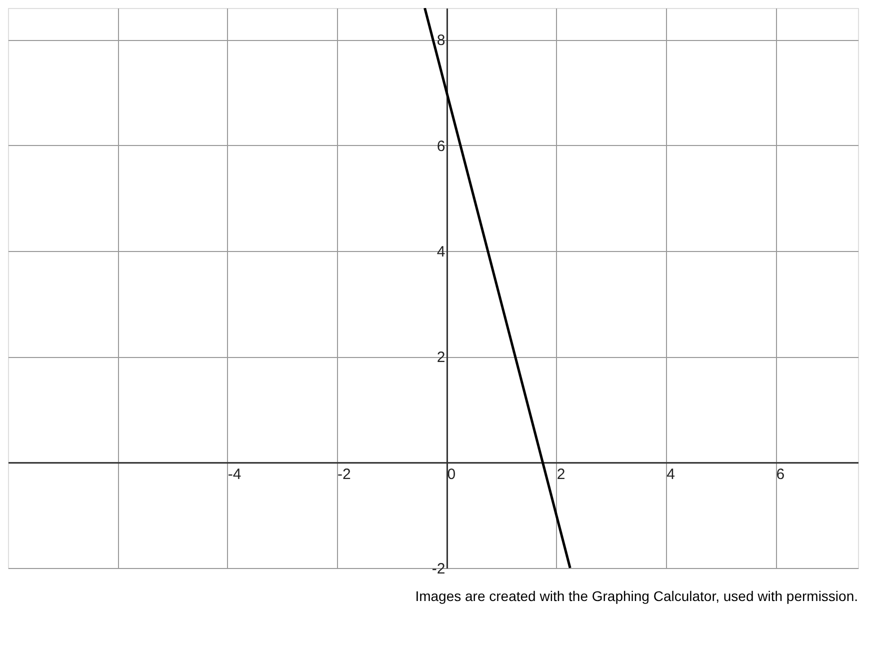 The width and height of the screenshot is (877, 645). What do you see at coordinates (441, 357) in the screenshot?
I see `y-tick-label: 2` at bounding box center [441, 357].